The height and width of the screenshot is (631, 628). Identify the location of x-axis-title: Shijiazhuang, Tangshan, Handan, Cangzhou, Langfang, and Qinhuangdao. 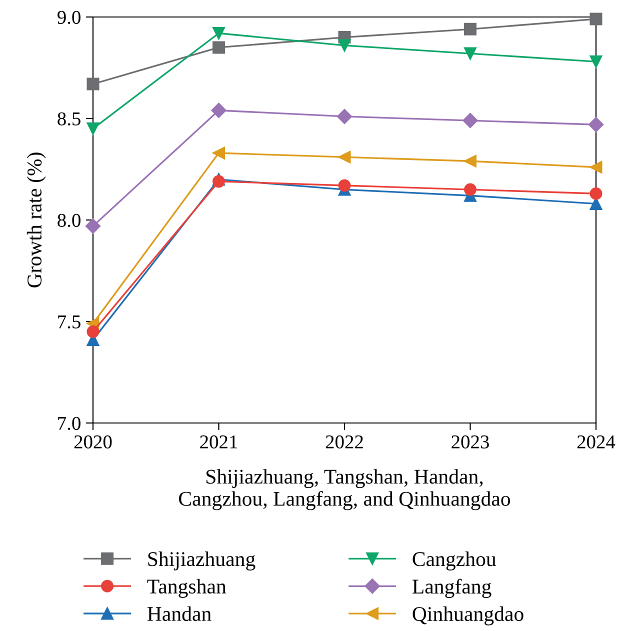
(344, 489).